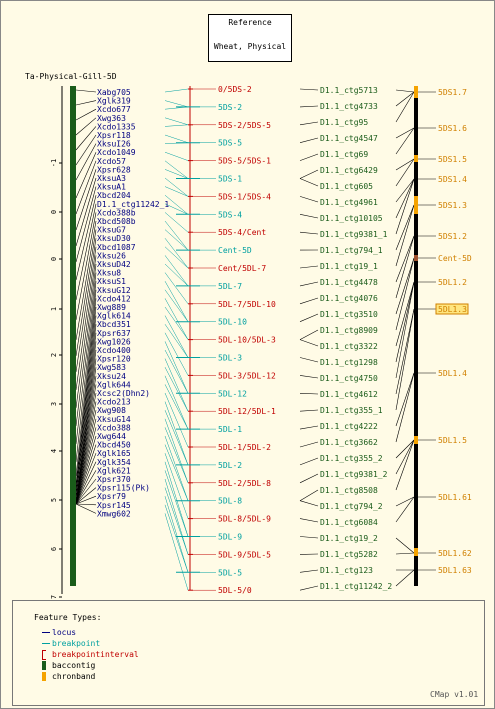 The width and height of the screenshot is (495, 709). What do you see at coordinates (349, 346) in the screenshot?
I see `contig-label: D1.1_ctg3322` at bounding box center [349, 346].